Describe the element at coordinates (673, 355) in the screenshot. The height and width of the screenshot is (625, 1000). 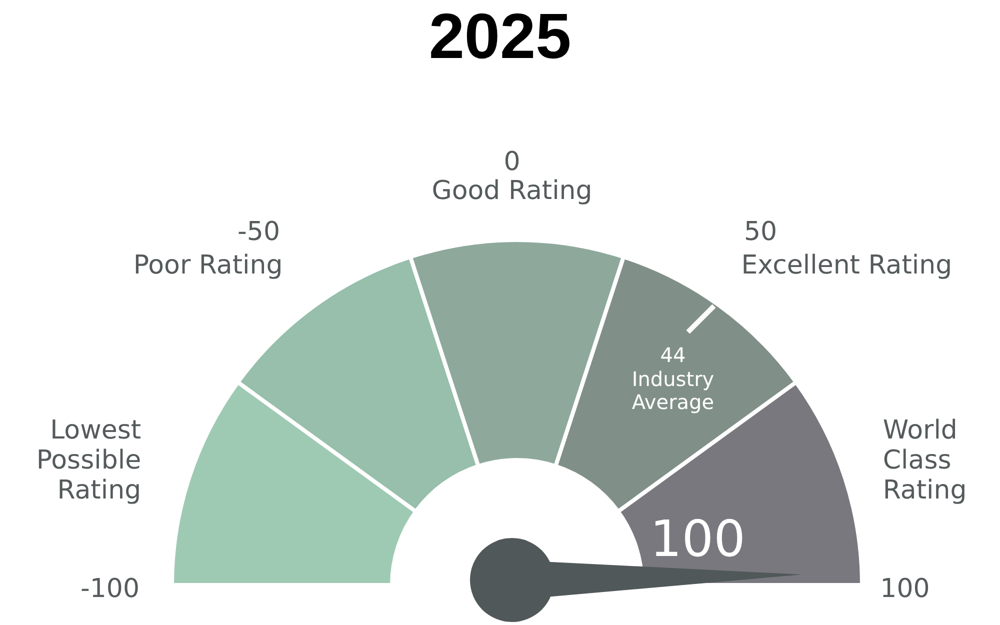
I see `text: 44` at that location.